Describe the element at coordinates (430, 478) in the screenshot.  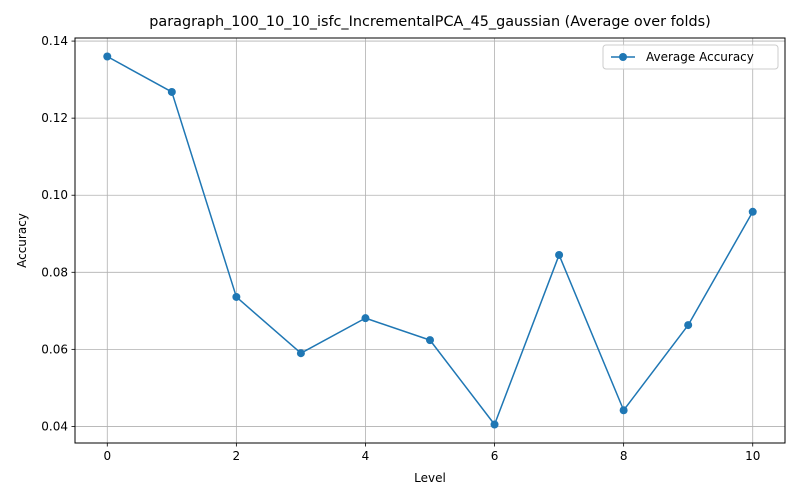
I see `x-axis-label: Level` at that location.